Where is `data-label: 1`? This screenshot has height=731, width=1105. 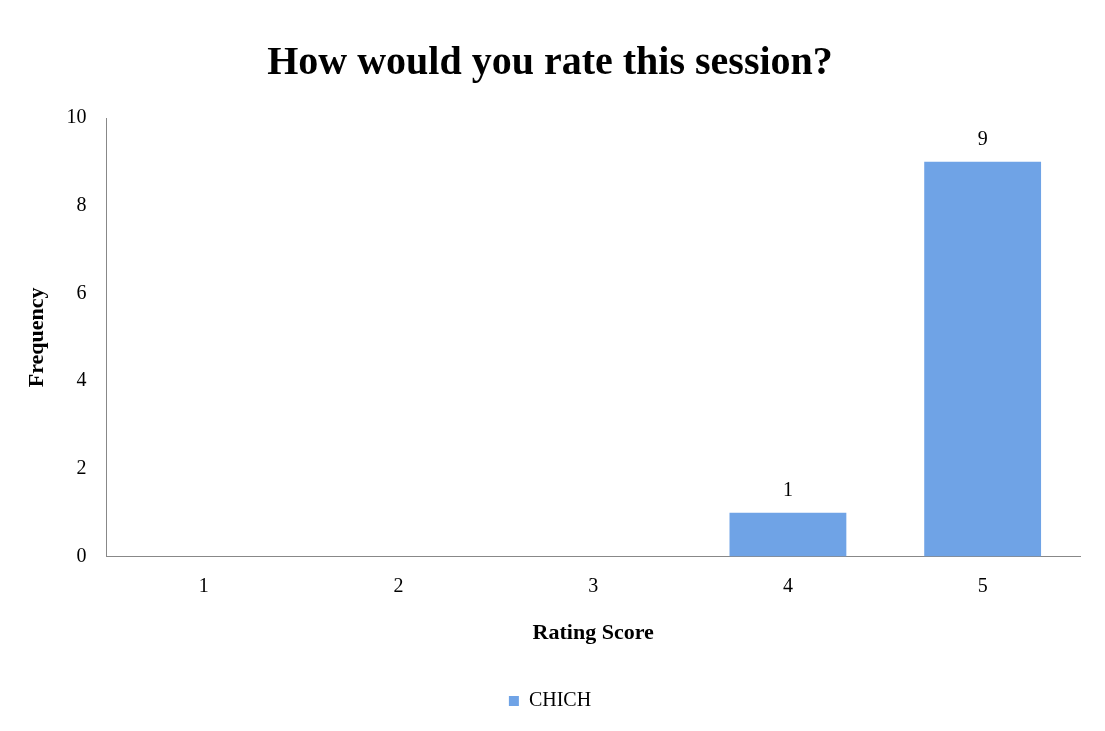 data-label: 1 is located at coordinates (787, 488).